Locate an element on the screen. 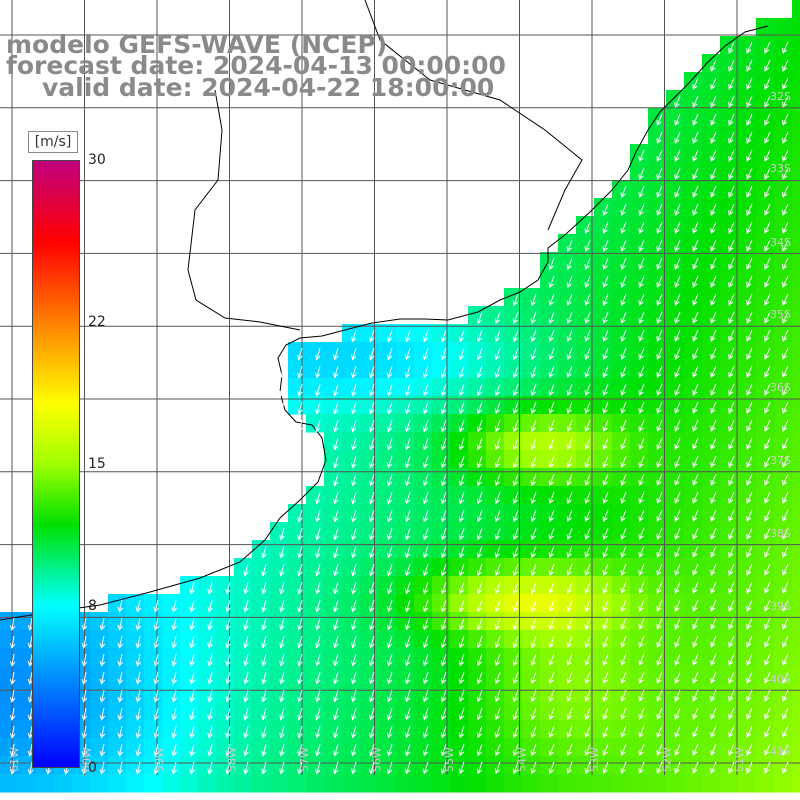 This screenshot has height=800, width=800. latitude-label: 41S is located at coordinates (780, 751).